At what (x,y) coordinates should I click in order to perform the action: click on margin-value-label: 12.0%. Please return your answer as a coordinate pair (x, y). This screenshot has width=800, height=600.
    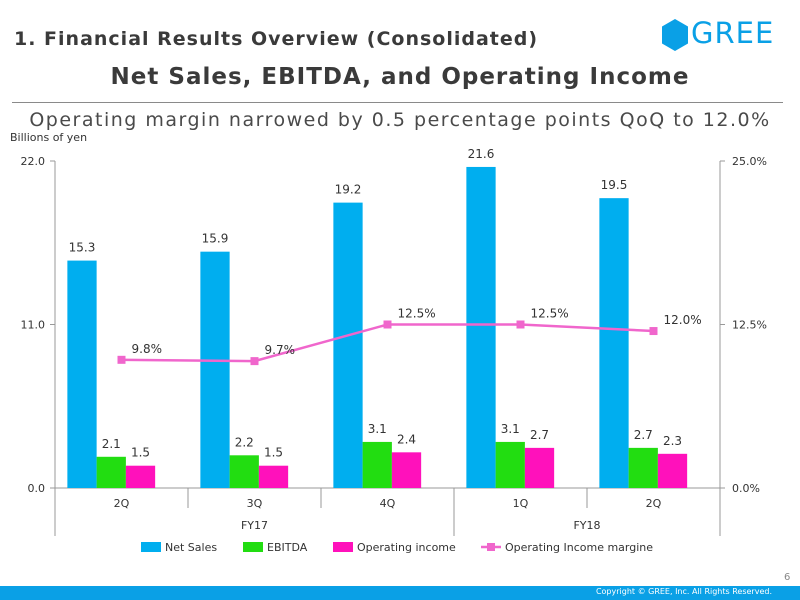
    Looking at the image, I should click on (683, 320).